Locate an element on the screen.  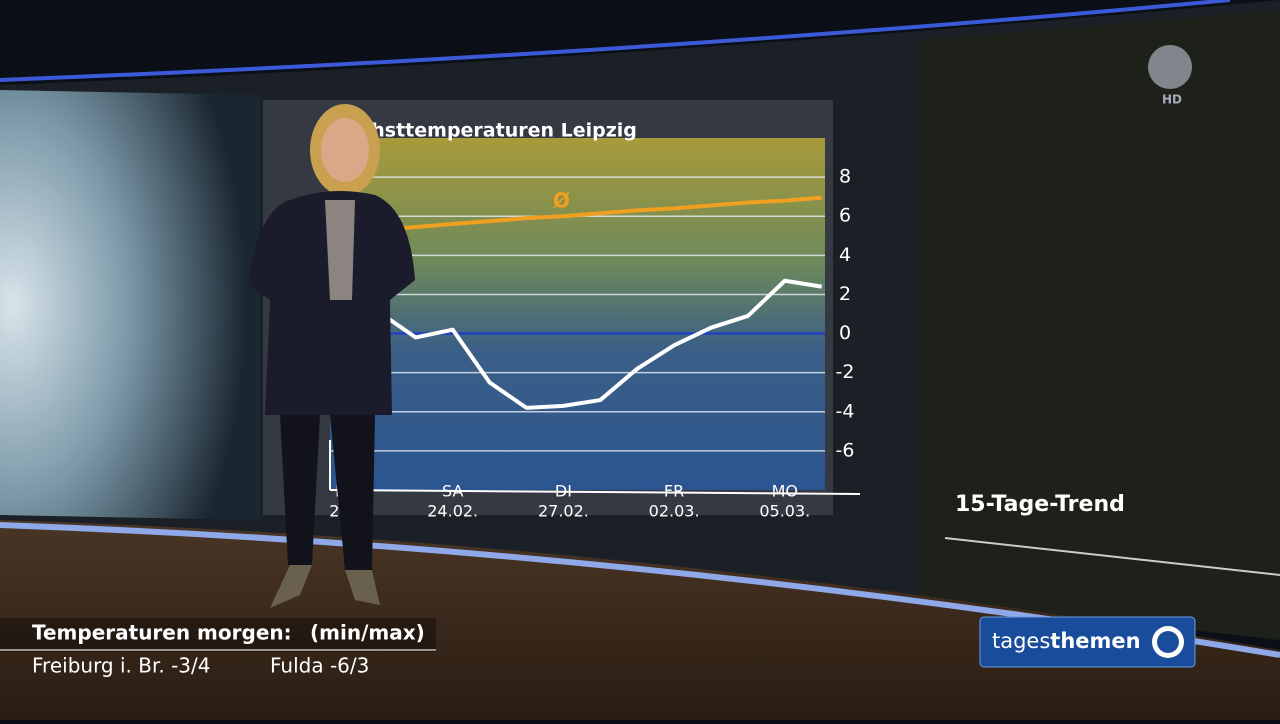
x-tick-label: 27.02. is located at coordinates (563, 511).